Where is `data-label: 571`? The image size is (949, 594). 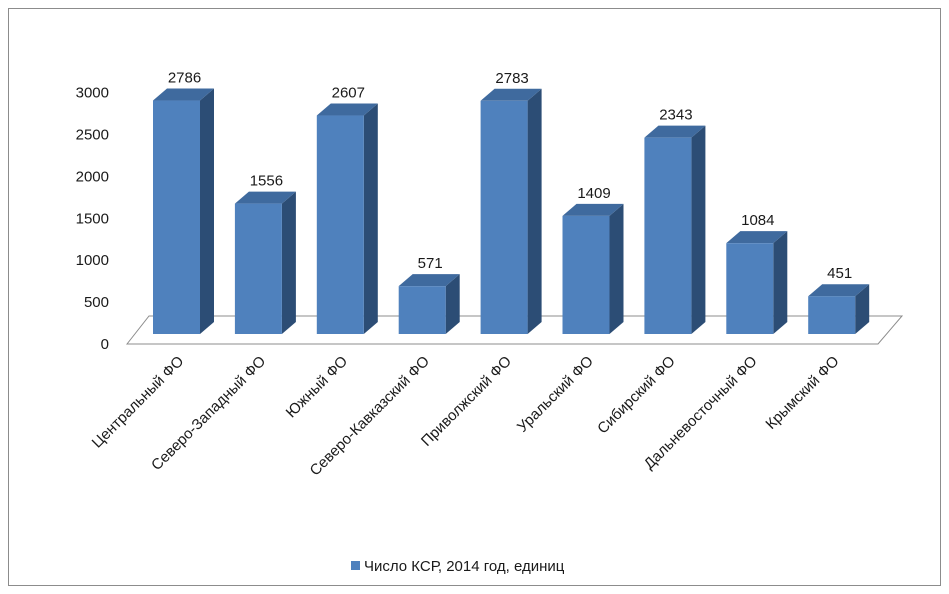
data-label: 571 is located at coordinates (430, 263).